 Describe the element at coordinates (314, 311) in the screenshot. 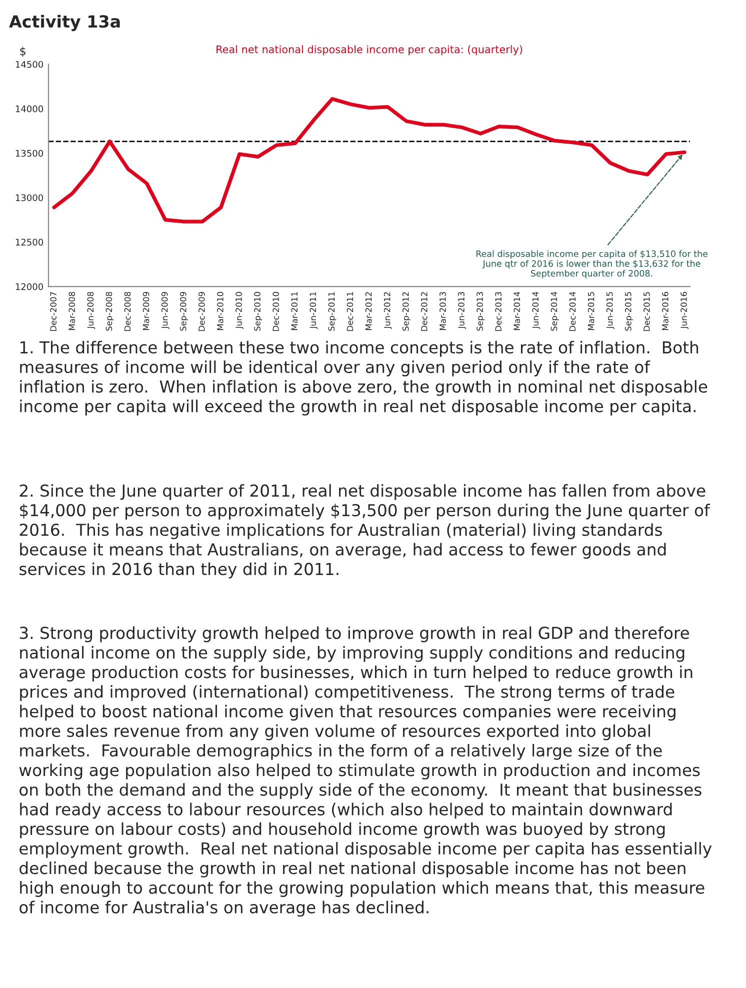

I see `x-tick-label: Jun-2011` at that location.